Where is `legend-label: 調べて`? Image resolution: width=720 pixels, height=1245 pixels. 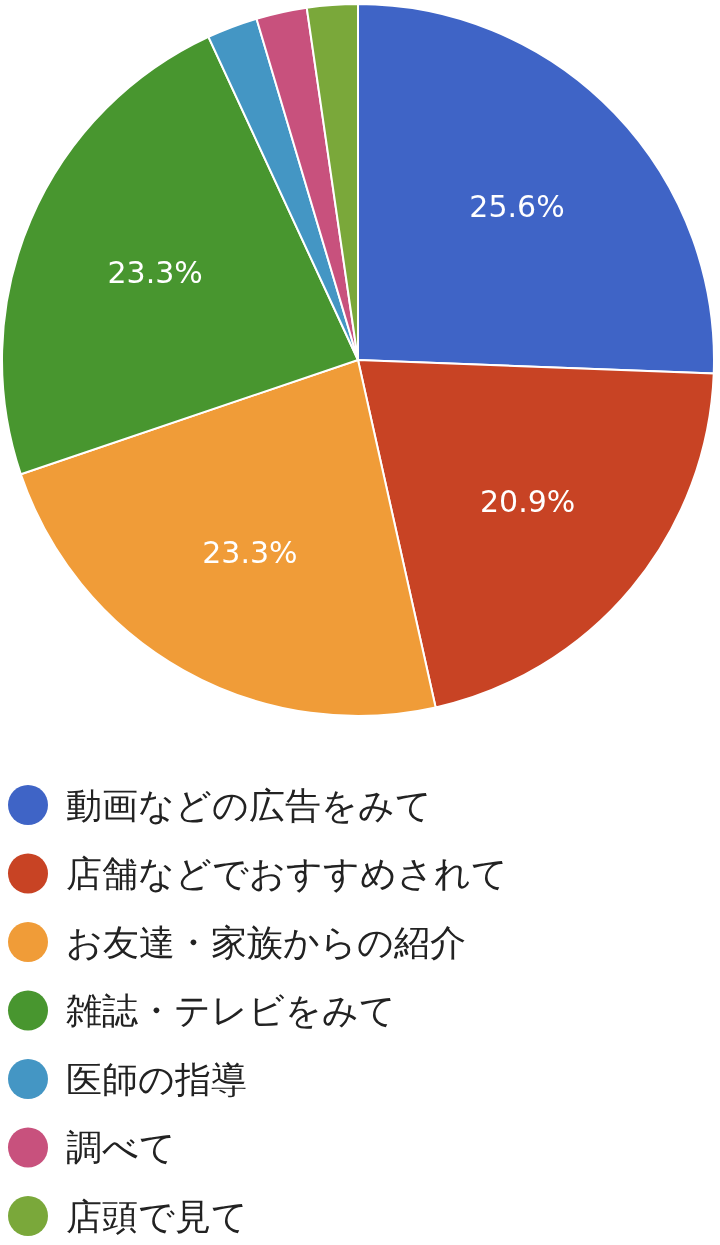
legend-label: 調べて is located at coordinates (121, 1148).